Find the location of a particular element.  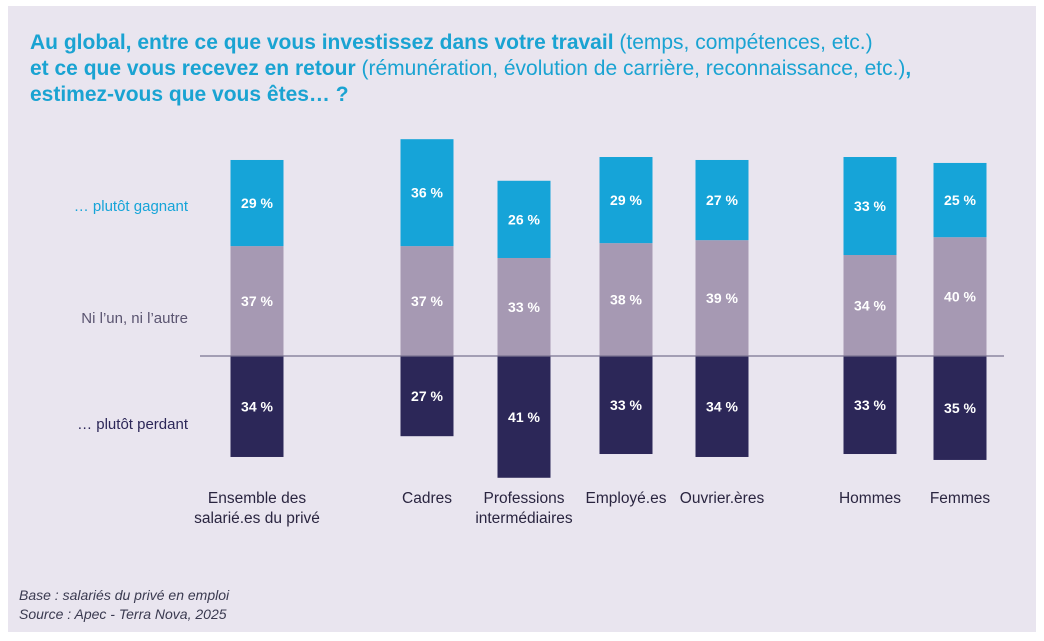

category-label: Cadres is located at coordinates (427, 498).